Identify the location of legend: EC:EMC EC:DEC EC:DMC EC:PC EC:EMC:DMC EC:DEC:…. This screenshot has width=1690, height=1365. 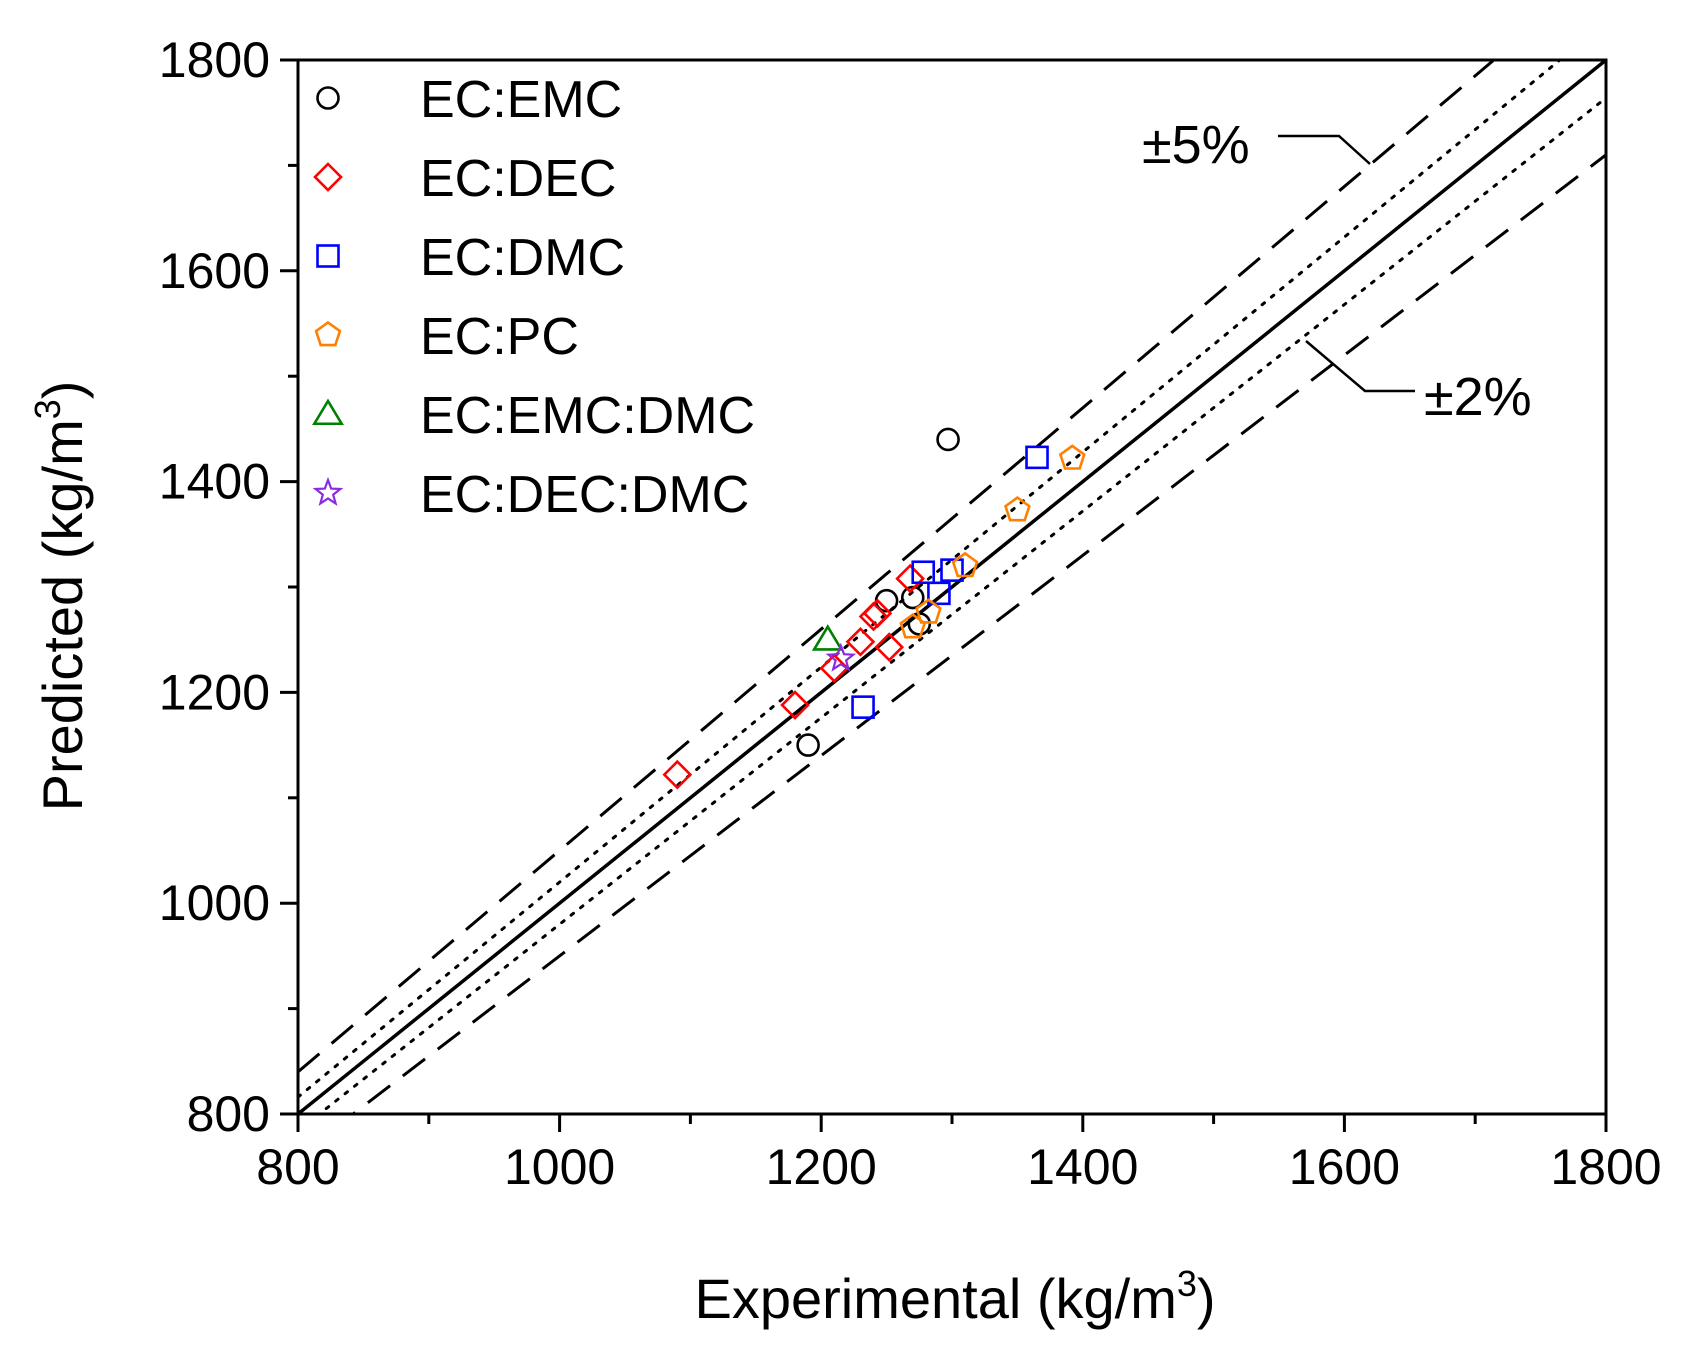
(533, 297).